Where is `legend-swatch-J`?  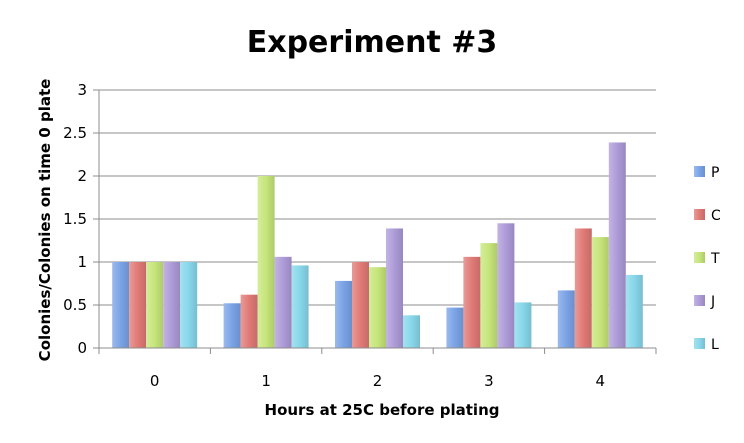
legend-swatch-J is located at coordinates (699, 300).